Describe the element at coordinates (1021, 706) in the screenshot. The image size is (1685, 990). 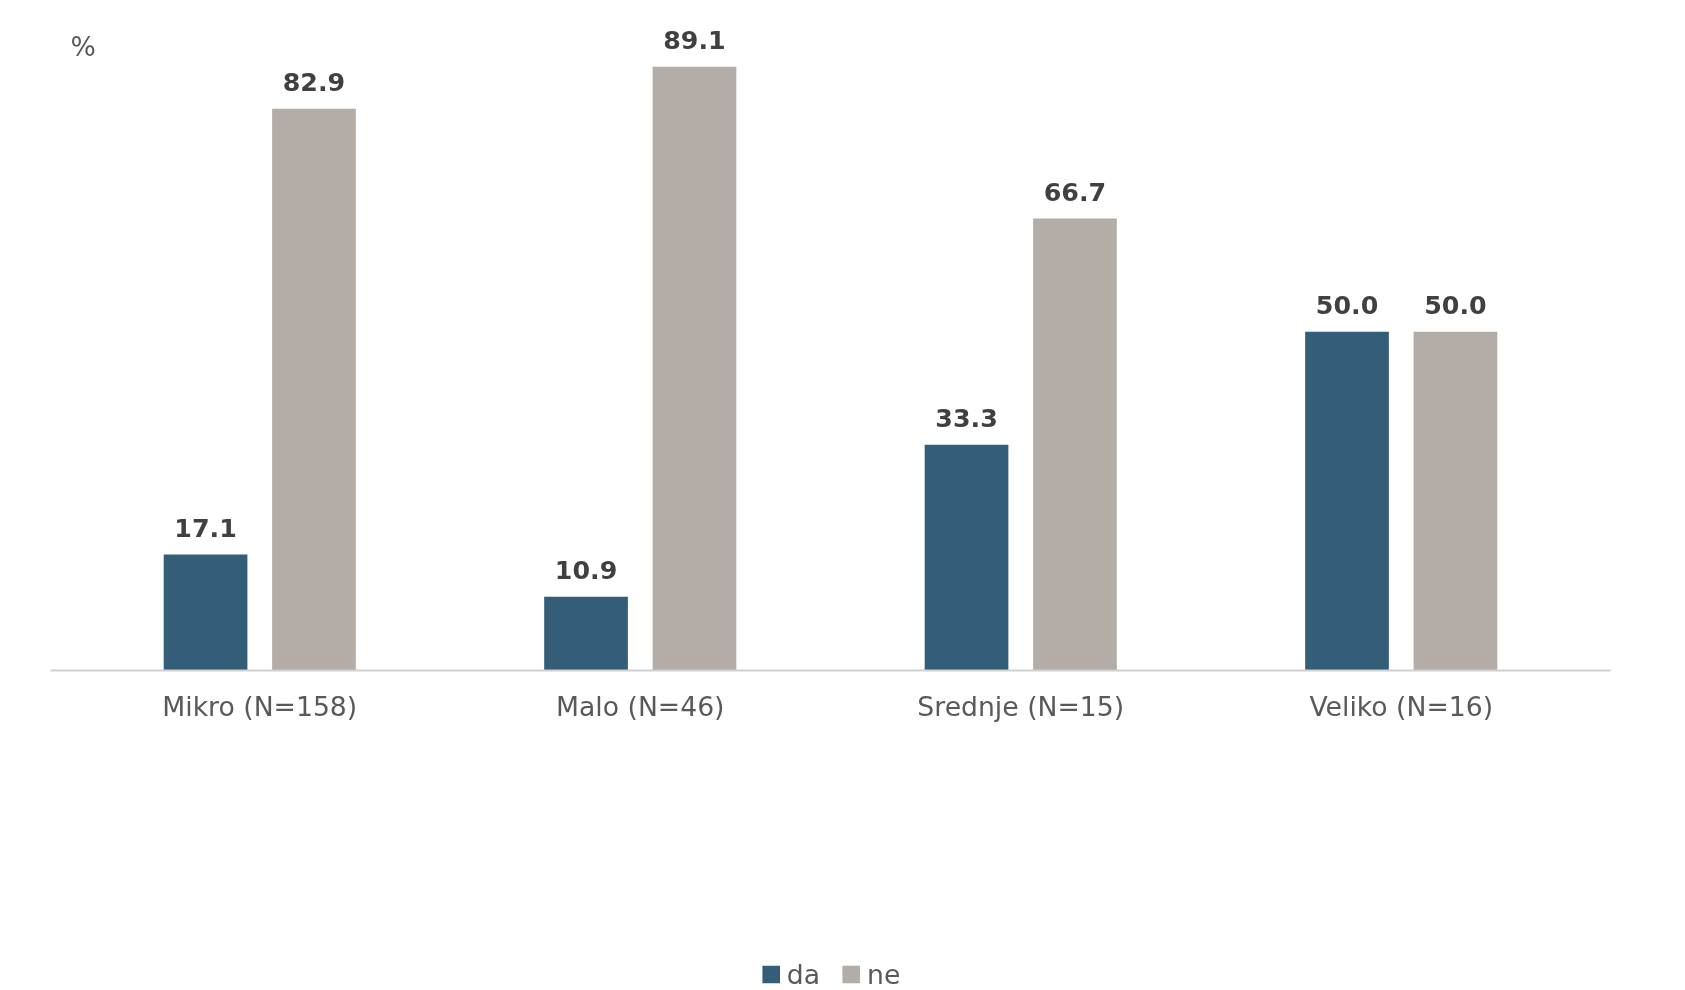
I see `x-tick-label: Srednje (N=15)` at that location.